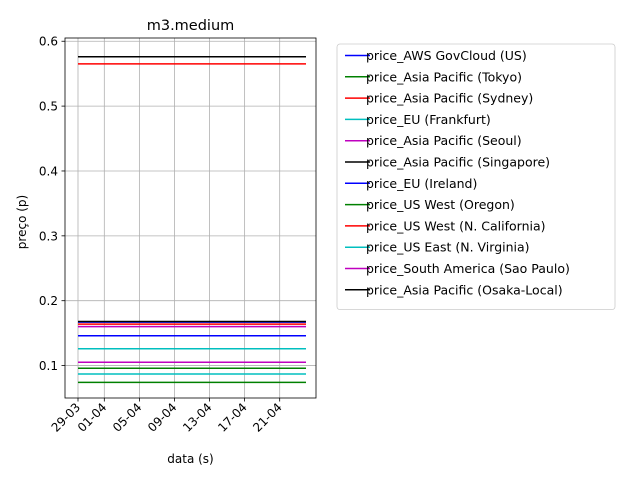 This screenshot has width=640, height=485. What do you see at coordinates (48, 301) in the screenshot?
I see `y-tick-label: 0.2` at bounding box center [48, 301].